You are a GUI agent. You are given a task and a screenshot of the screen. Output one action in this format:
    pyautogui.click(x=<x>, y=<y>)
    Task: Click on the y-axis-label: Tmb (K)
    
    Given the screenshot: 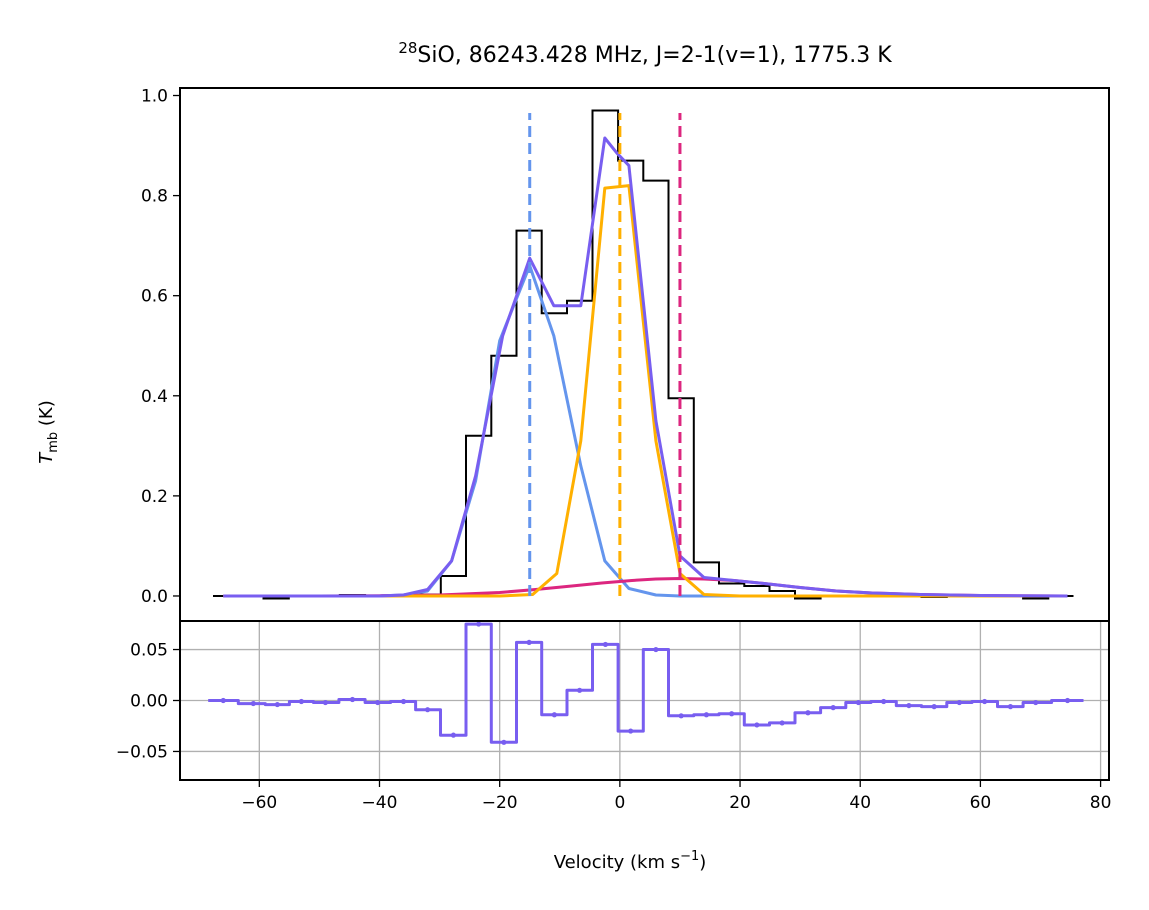 What is the action you would take?
    pyautogui.click(x=48, y=432)
    